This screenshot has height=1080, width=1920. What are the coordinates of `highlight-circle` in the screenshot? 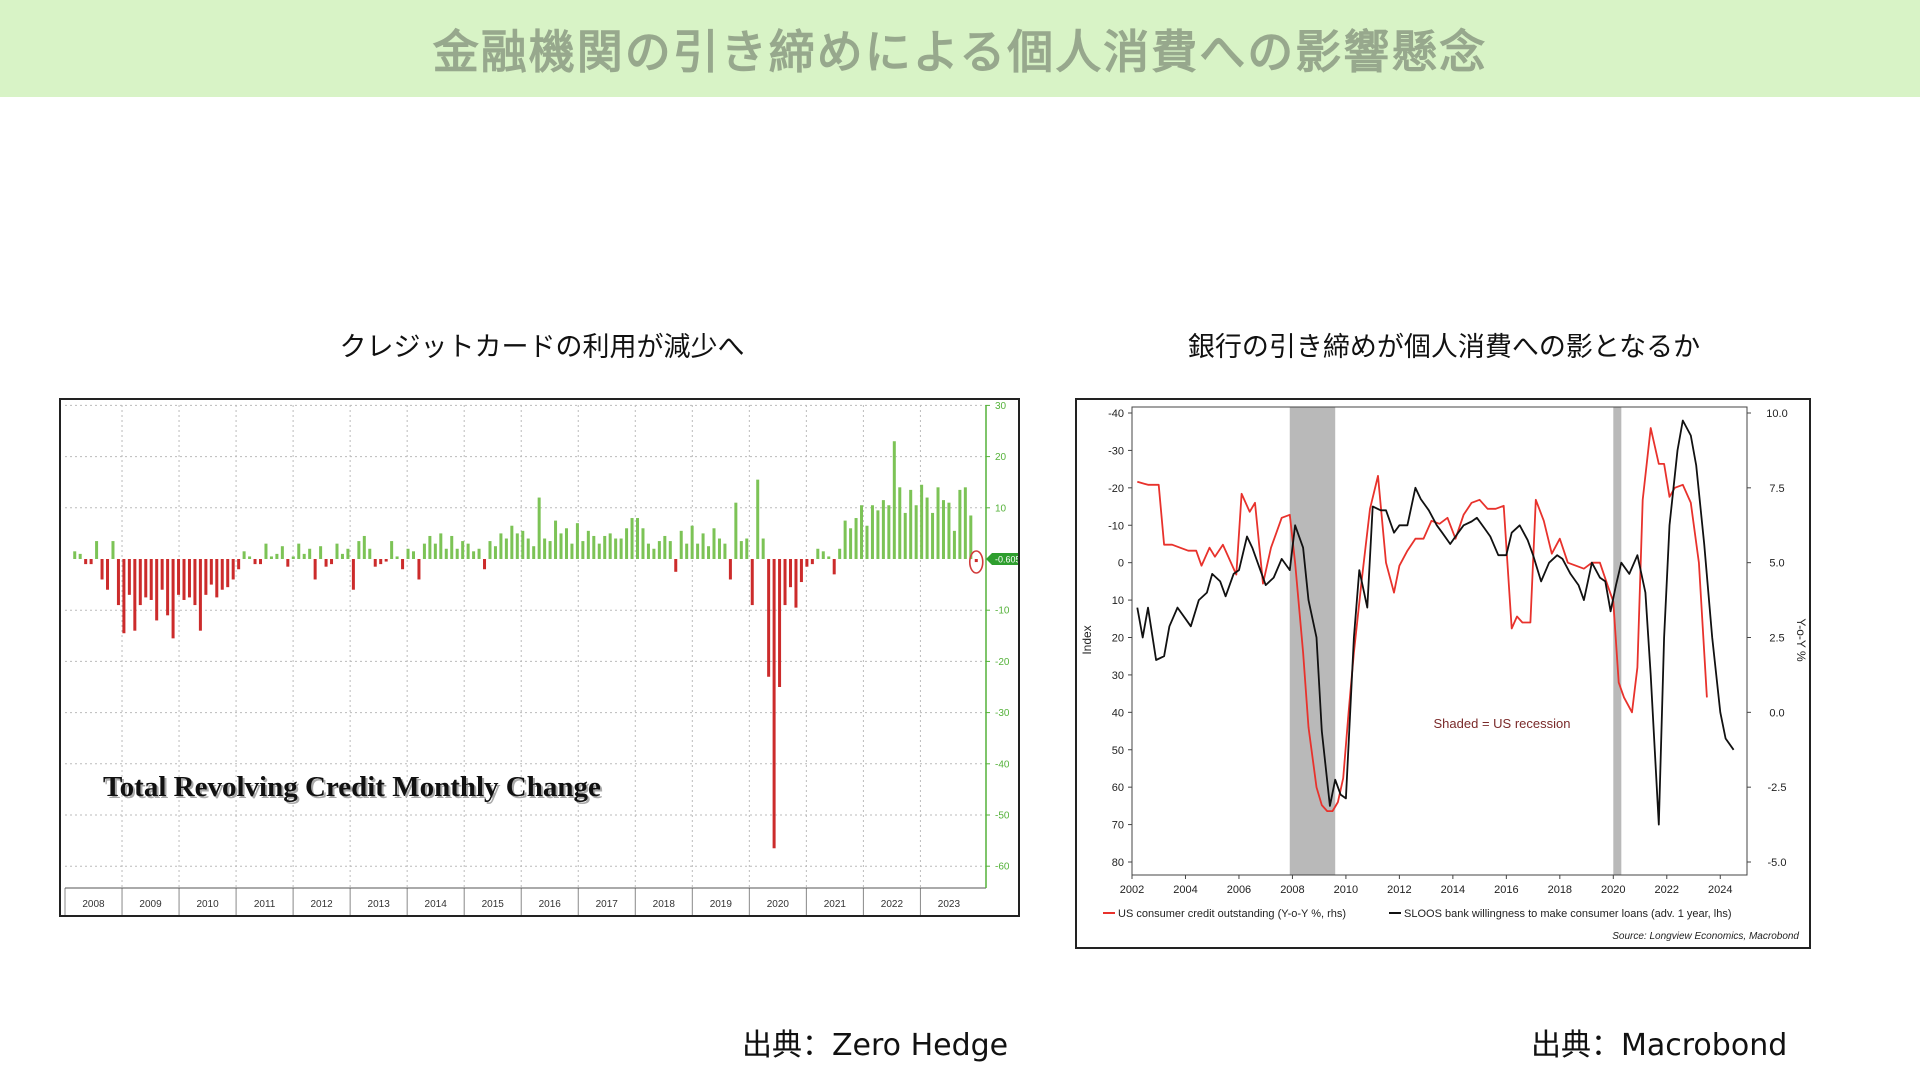 It's located at (976, 562).